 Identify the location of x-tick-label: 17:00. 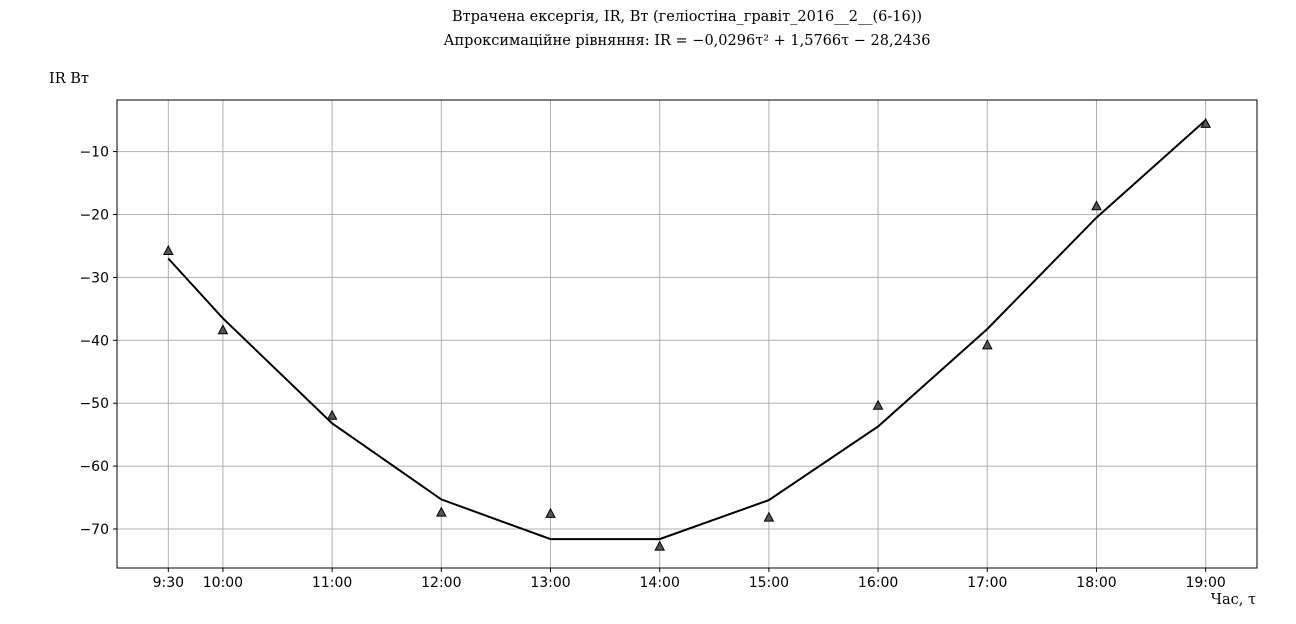
(987, 583).